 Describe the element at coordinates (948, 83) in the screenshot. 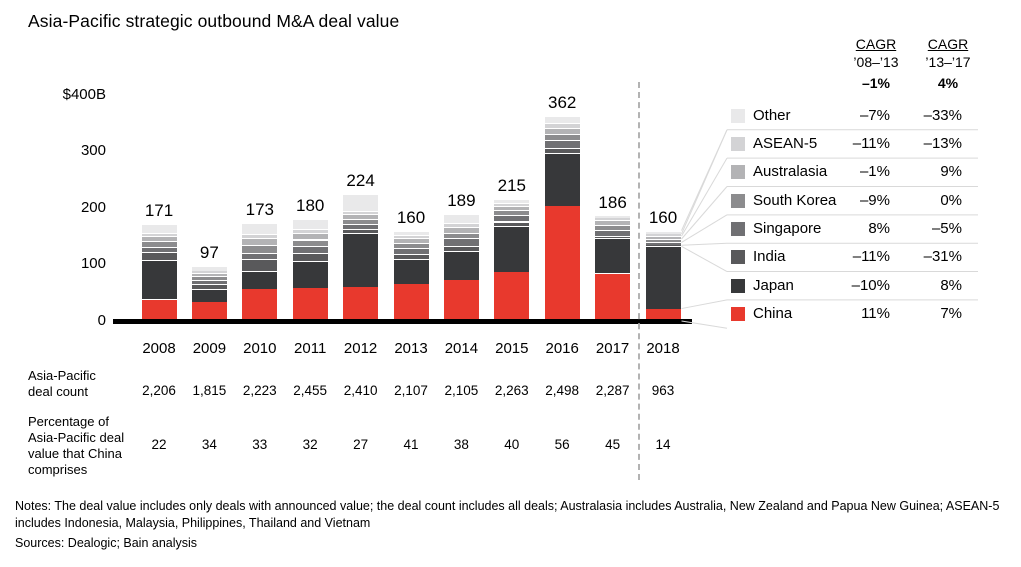

I see `cagr-col2-total: 4%` at that location.